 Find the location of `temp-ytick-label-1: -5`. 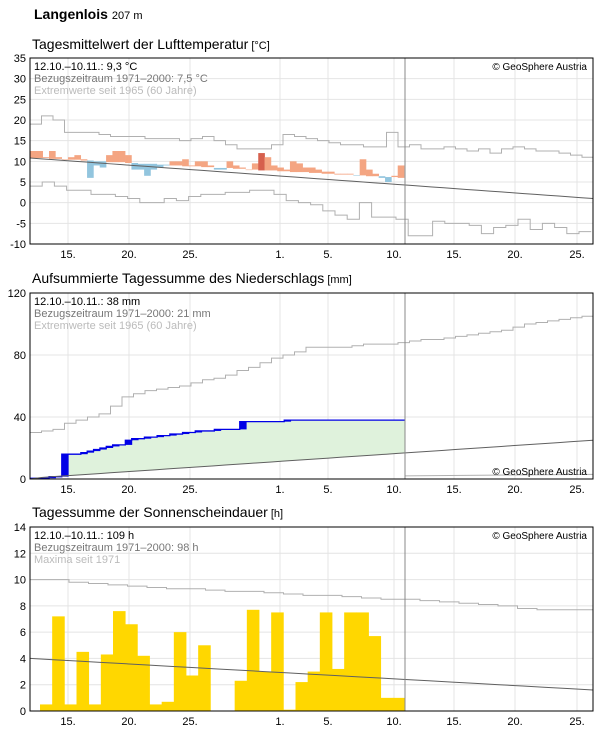

temp-ytick-label-1: -5 is located at coordinates (21, 224).